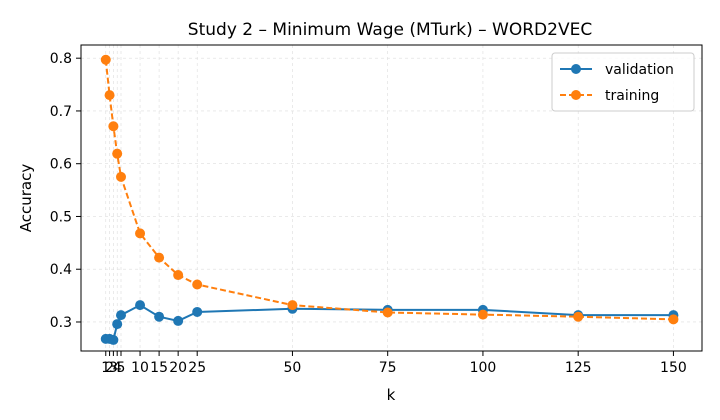 The height and width of the screenshot is (420, 720). What do you see at coordinates (391, 395) in the screenshot?
I see `x-axis-label: k` at bounding box center [391, 395].